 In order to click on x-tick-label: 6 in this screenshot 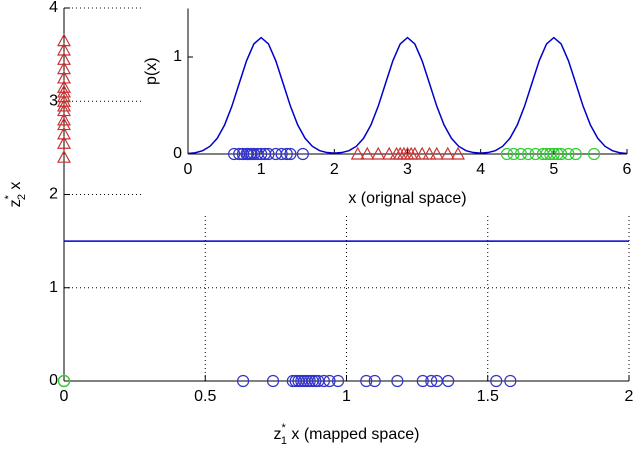, I will do `click(627, 169)`.